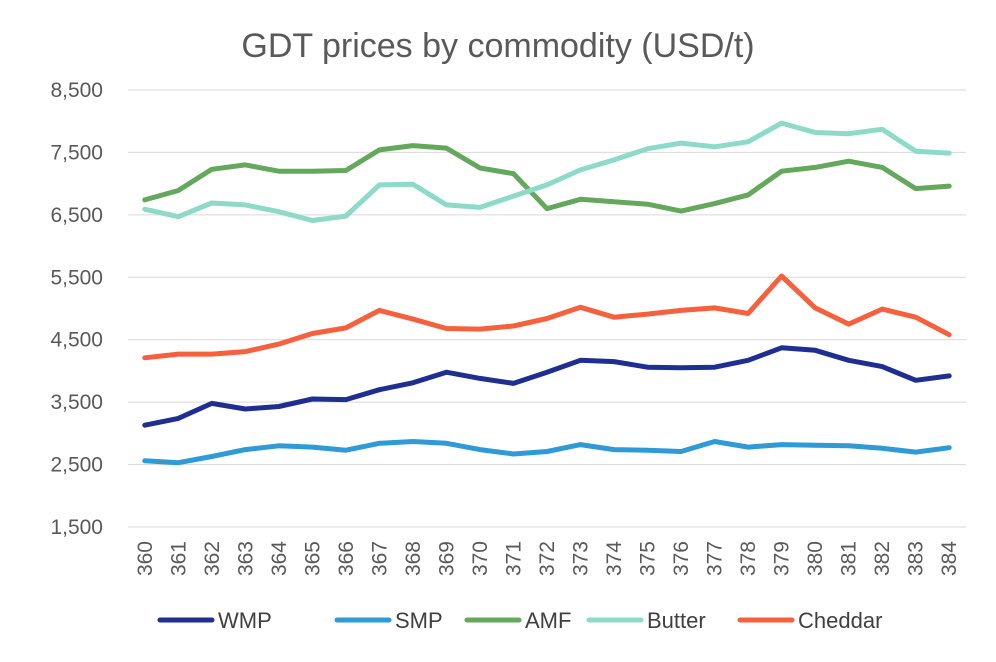  What do you see at coordinates (245, 620) in the screenshot?
I see `legend-label-wmp: WMP` at bounding box center [245, 620].